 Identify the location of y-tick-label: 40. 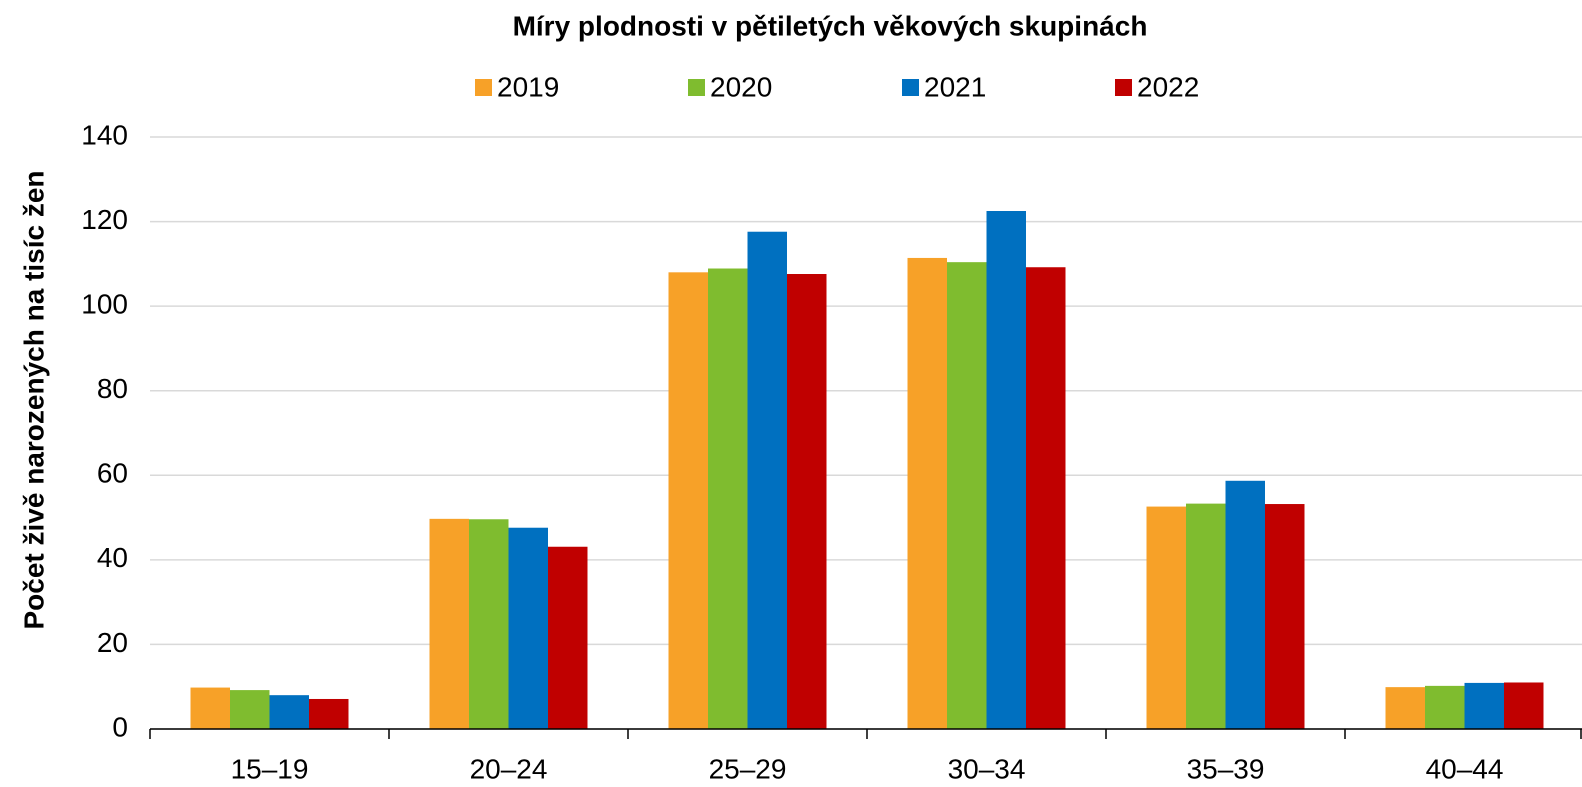
(112, 557).